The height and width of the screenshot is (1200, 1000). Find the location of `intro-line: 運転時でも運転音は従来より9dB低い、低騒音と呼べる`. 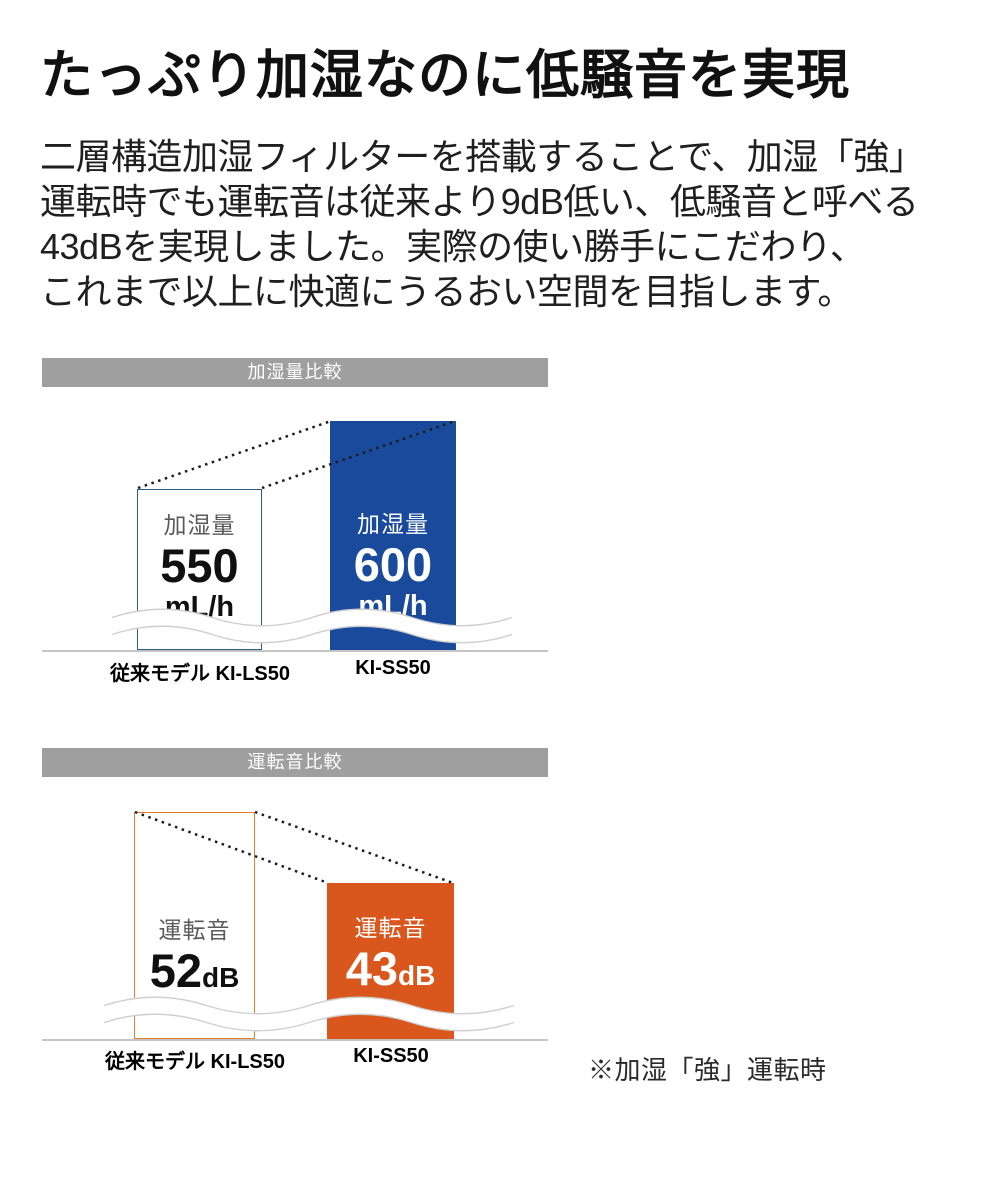

intro-line: 運転時でも運転音は従来より9dB低い、低騒音と呼べる is located at coordinates (479, 201).